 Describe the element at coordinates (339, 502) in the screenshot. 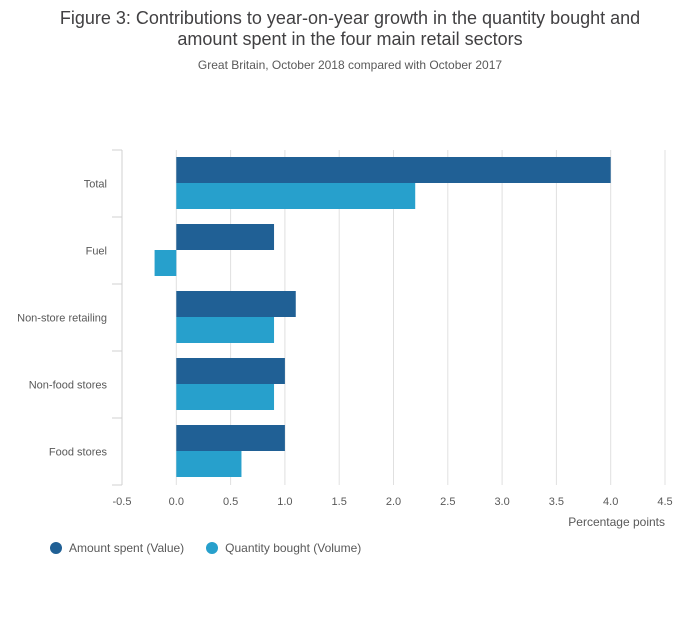

I see `x-tick-label: 1.5` at that location.